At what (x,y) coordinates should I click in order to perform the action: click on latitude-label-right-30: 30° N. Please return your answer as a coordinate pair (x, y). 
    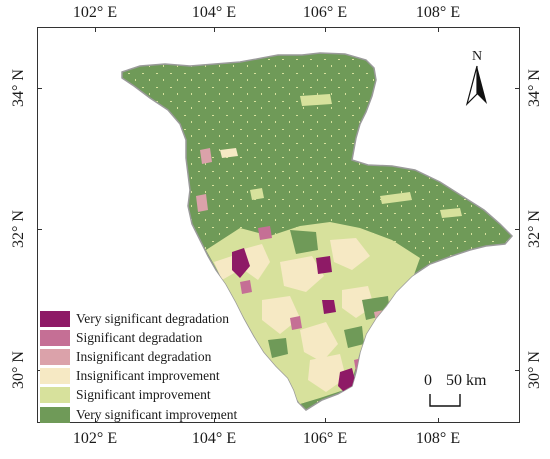
    Looking at the image, I should click on (534, 370).